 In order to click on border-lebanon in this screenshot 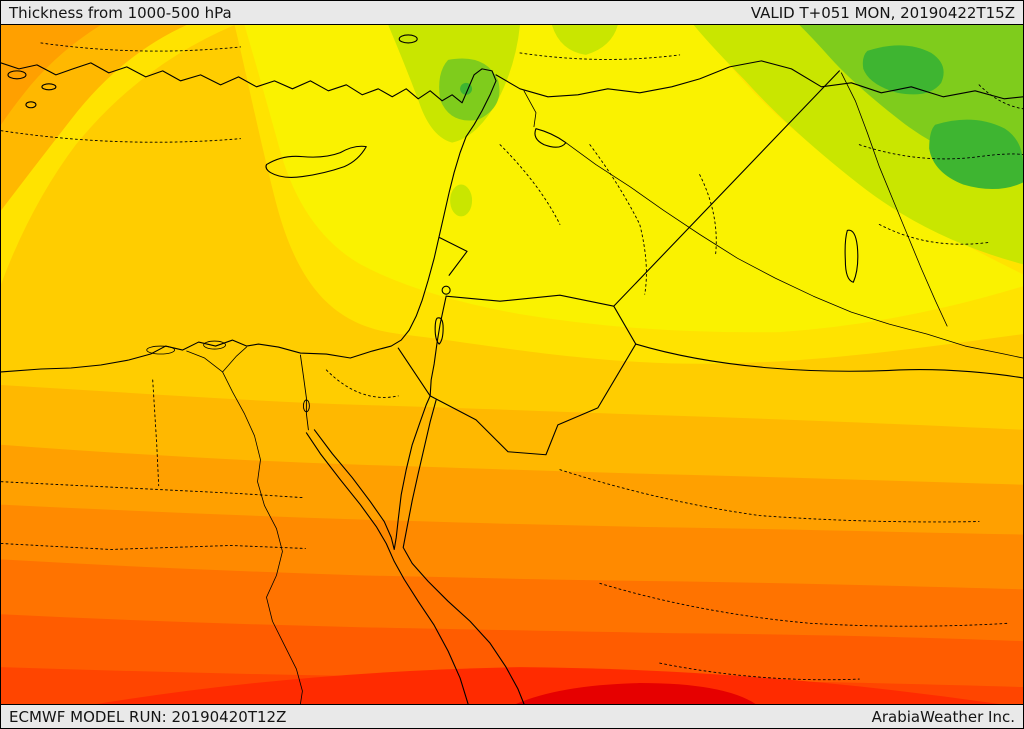, I will do `click(453, 256)`.